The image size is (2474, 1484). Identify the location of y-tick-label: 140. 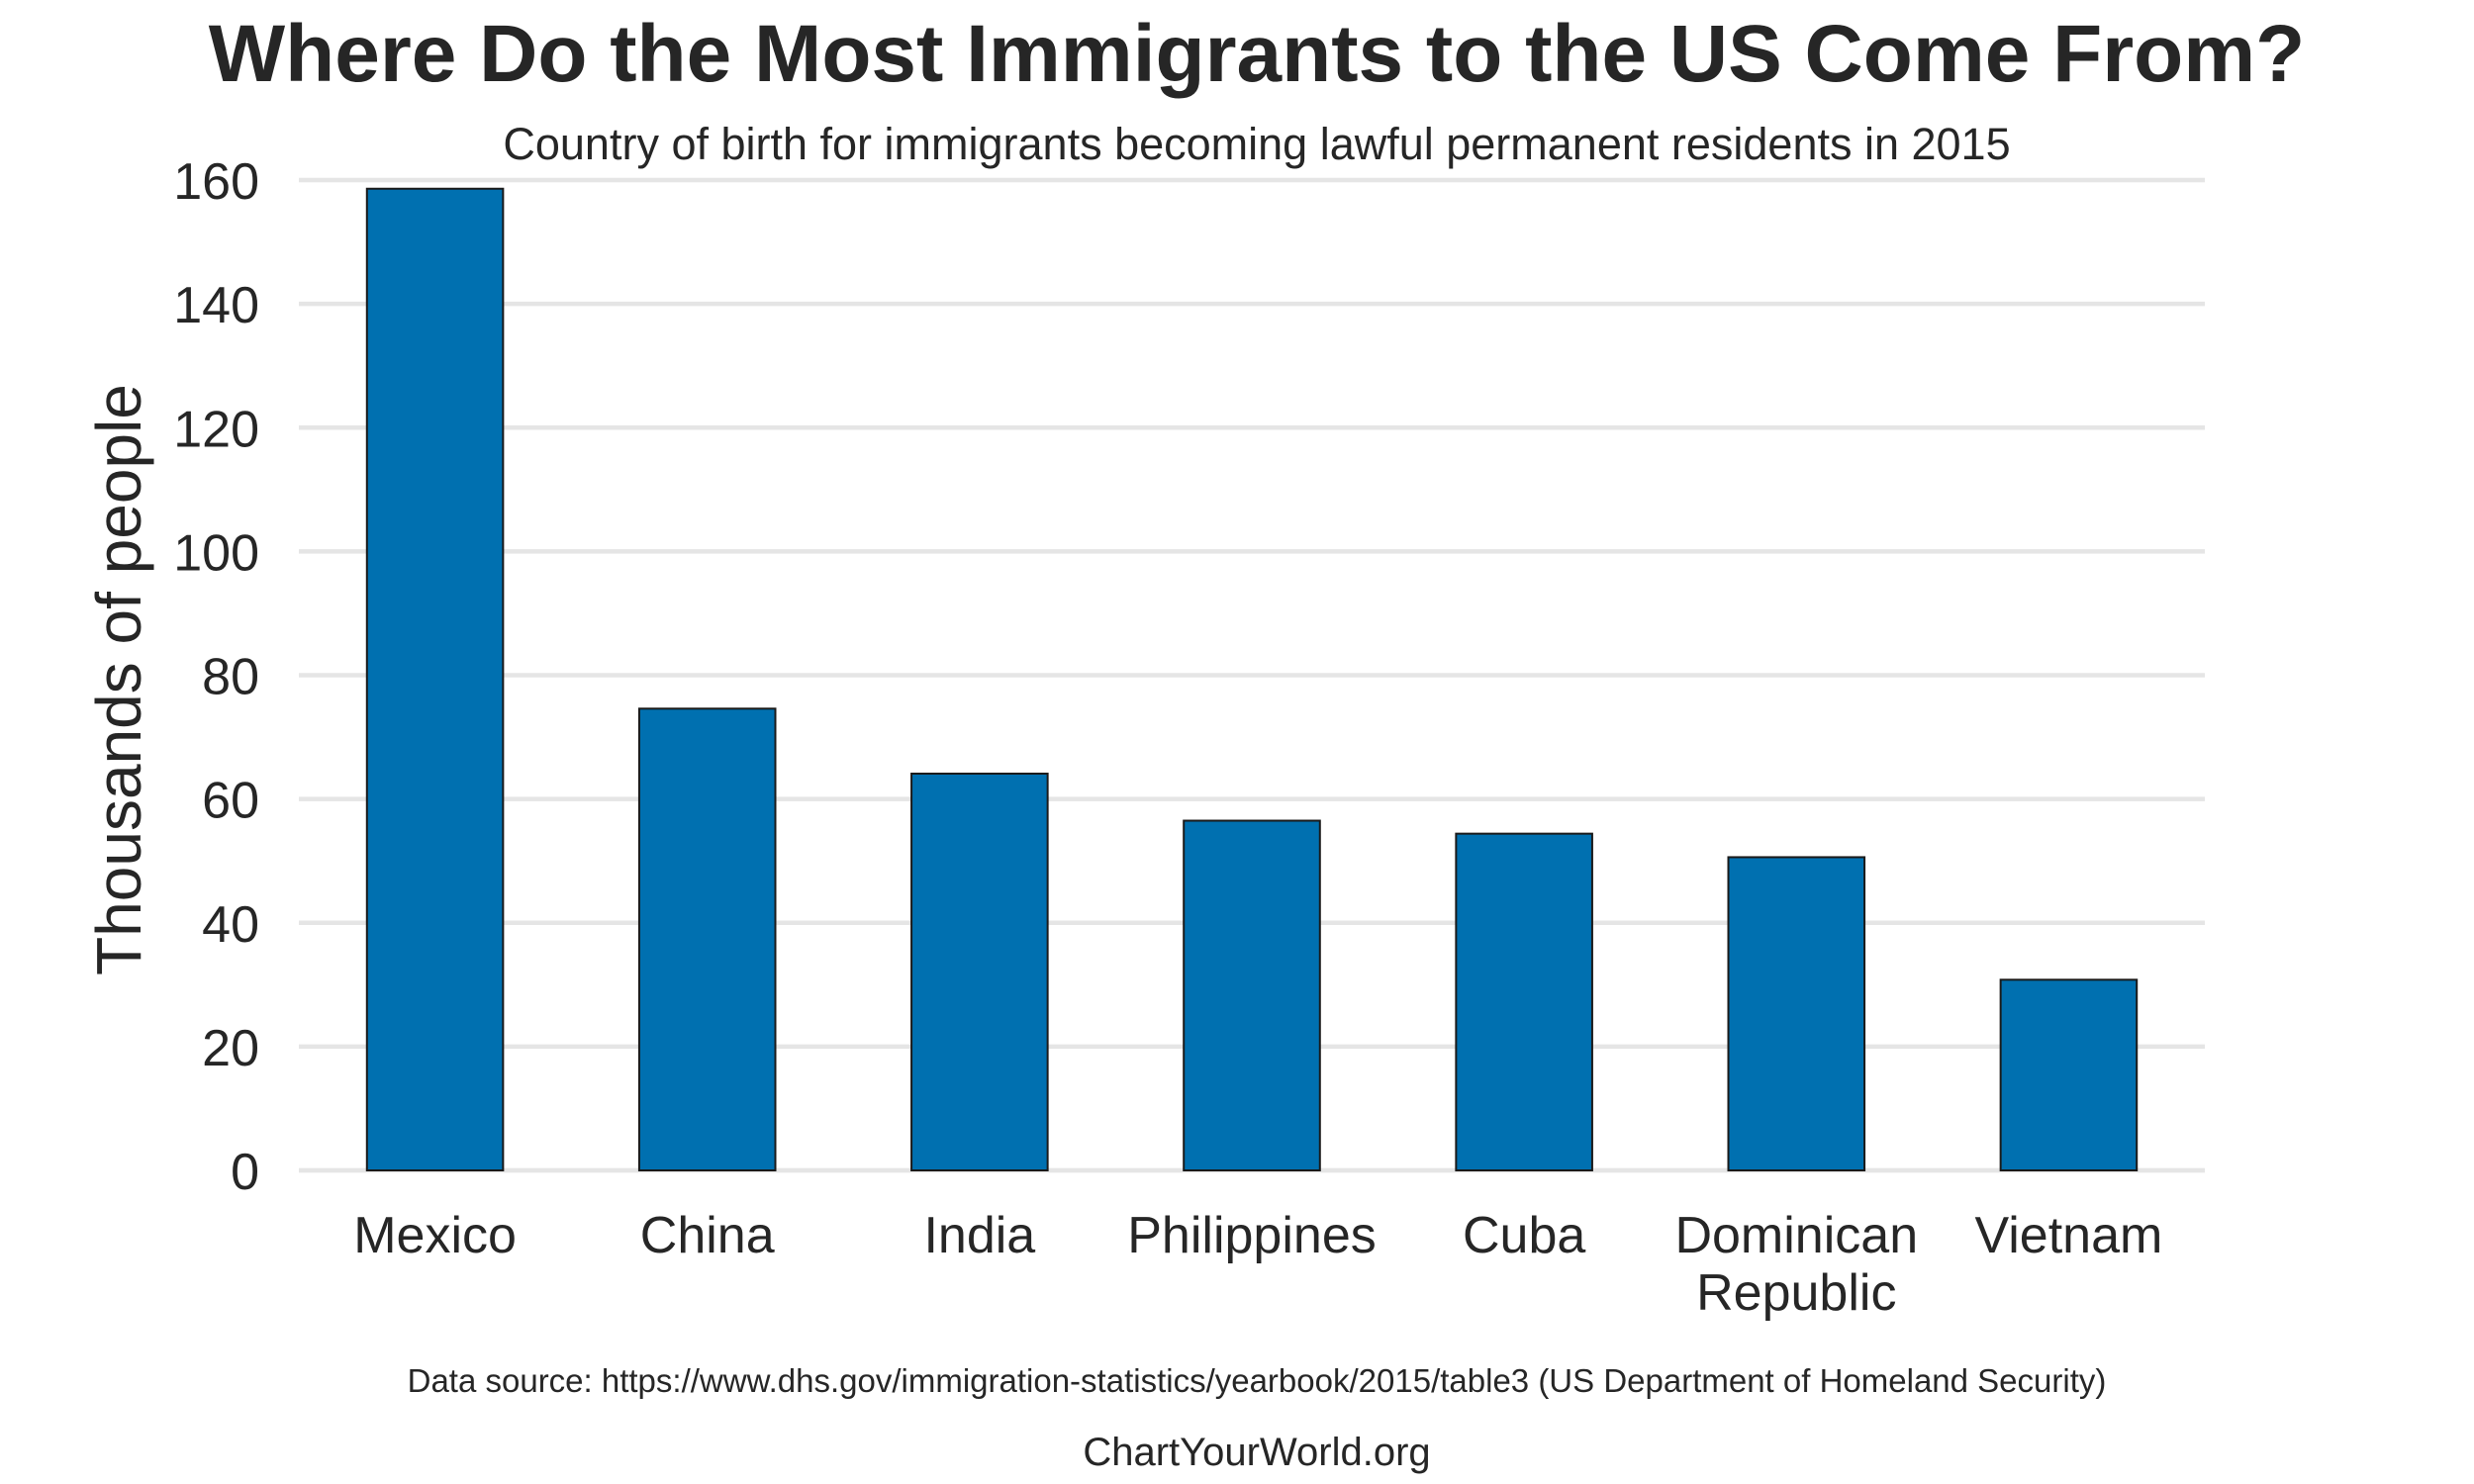
(216, 305).